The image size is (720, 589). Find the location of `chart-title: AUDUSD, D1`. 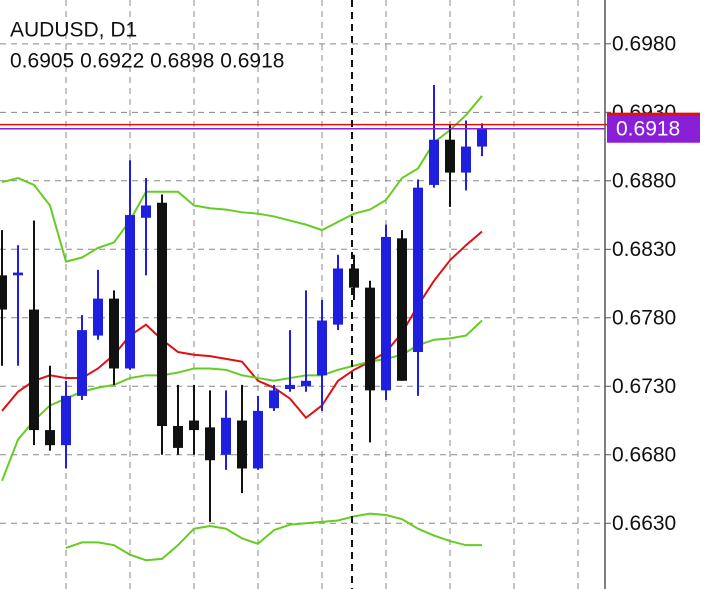

chart-title: AUDUSD, D1 is located at coordinates (73, 30).